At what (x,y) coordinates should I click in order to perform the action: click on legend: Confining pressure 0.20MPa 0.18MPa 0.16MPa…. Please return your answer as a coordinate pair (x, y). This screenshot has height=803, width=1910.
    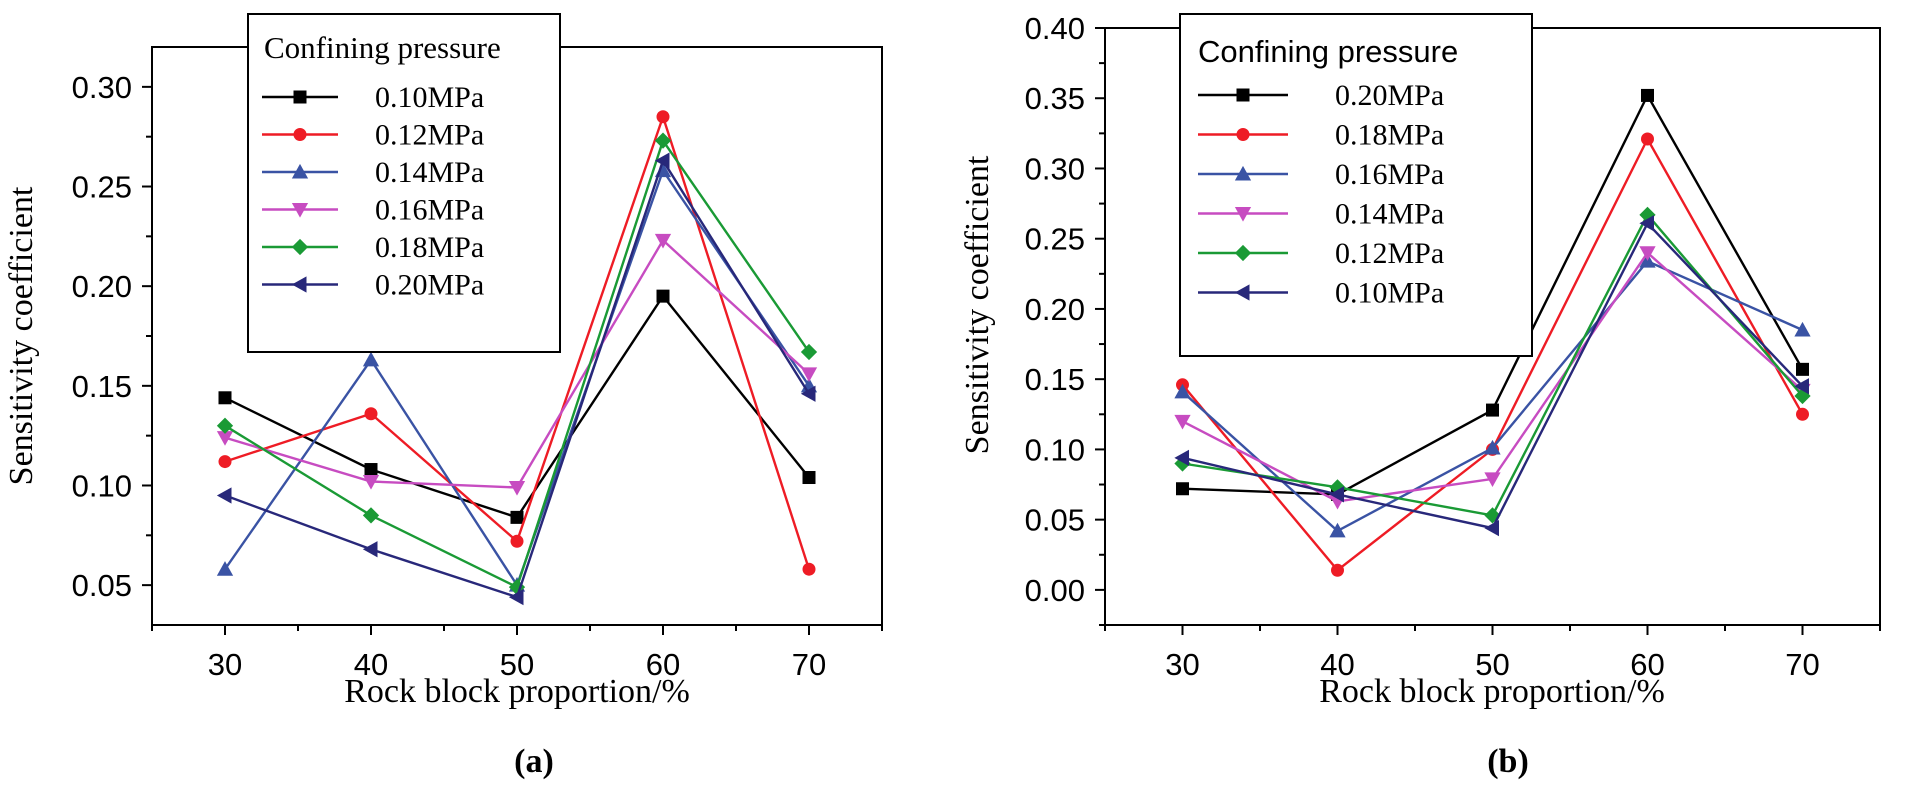
    Looking at the image, I should click on (1356, 185).